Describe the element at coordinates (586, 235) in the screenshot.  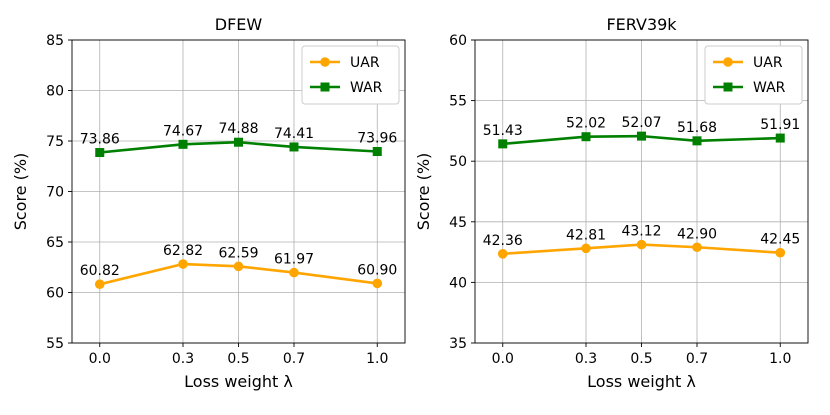
I see `data-label-uar: 42.81` at that location.